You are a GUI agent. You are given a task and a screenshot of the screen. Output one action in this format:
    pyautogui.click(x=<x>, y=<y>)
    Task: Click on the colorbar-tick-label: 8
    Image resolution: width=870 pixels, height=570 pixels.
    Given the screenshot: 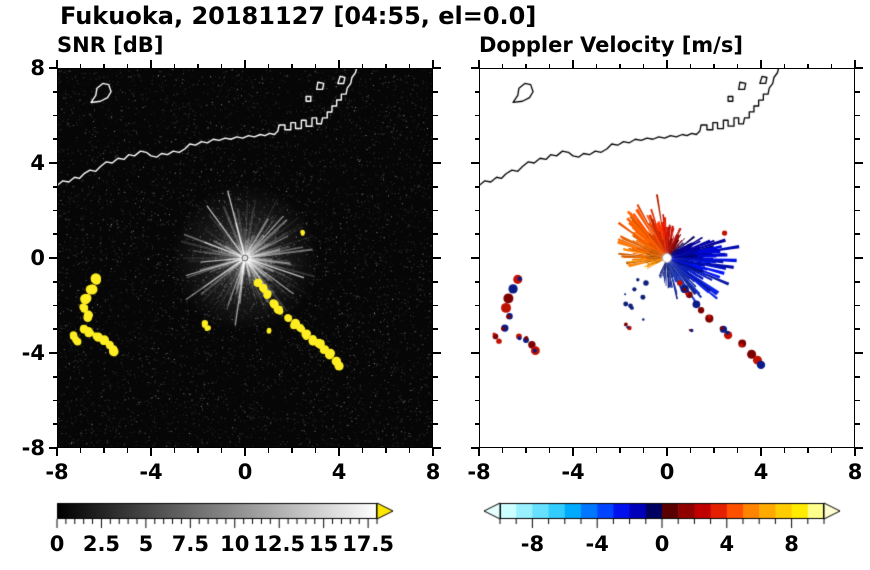 What is the action you would take?
    pyautogui.click(x=791, y=544)
    